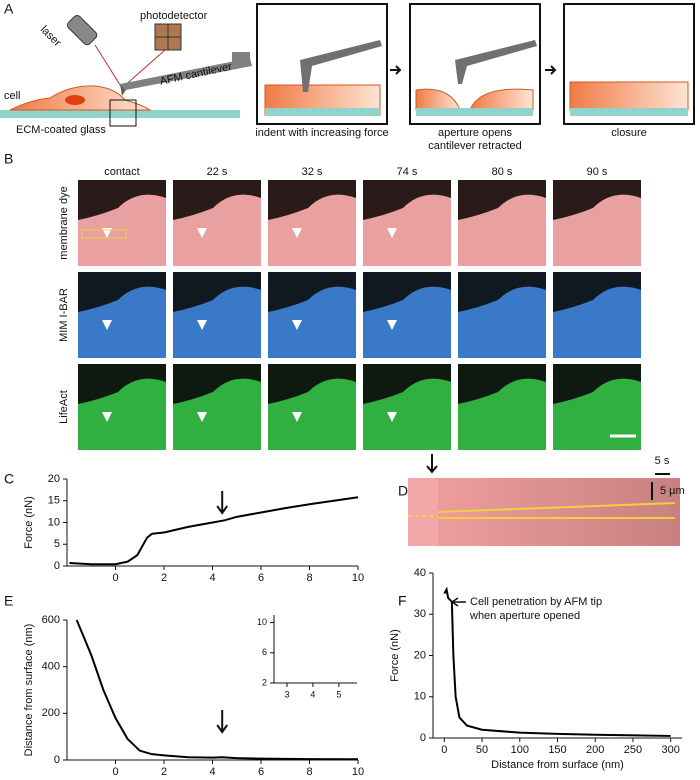 The image size is (700, 780). I want to click on roi, so click(104, 234).